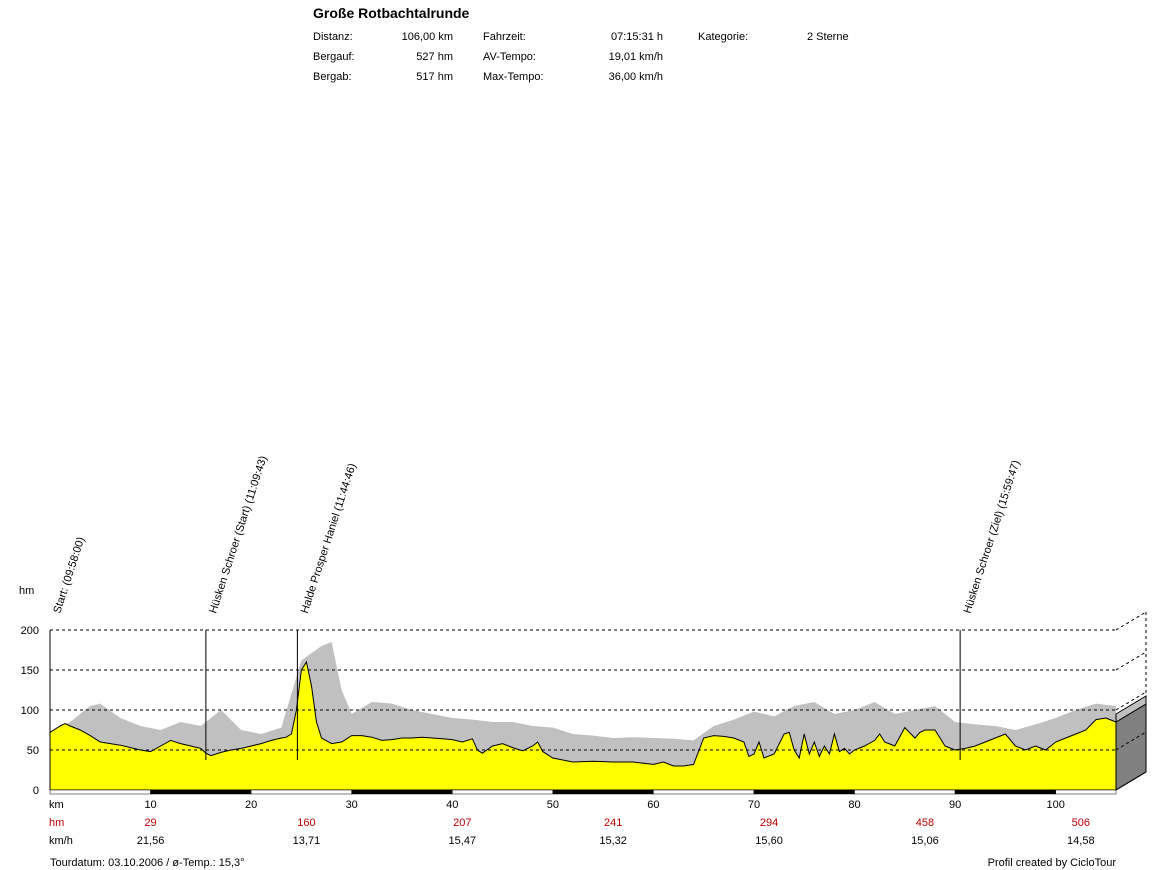  What do you see at coordinates (1131, 781) in the screenshot?
I see `x-axis-3d-line` at bounding box center [1131, 781].